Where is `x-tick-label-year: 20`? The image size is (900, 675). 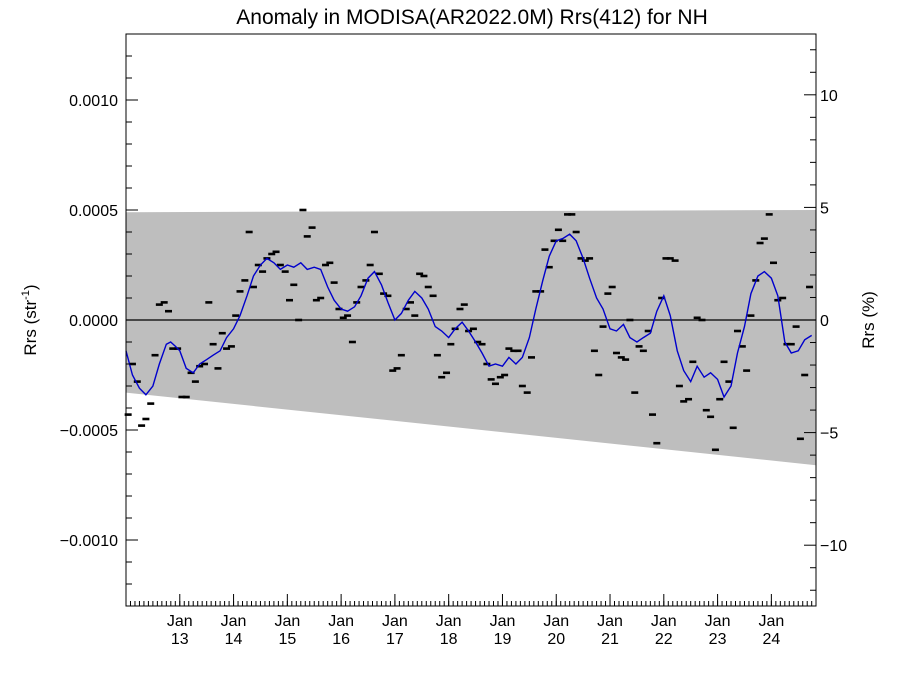 x-tick-label-year: 20 is located at coordinates (556, 639).